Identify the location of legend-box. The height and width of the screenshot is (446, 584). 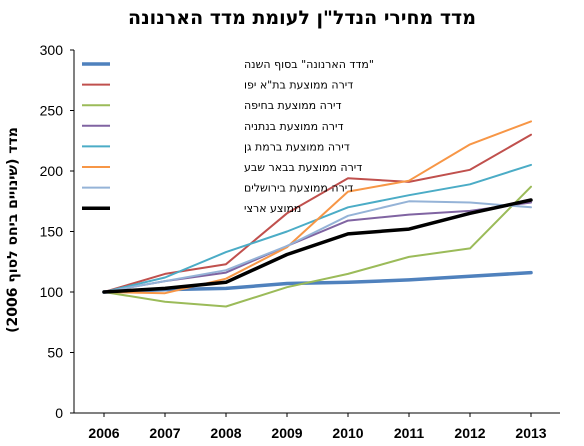
(165, 137).